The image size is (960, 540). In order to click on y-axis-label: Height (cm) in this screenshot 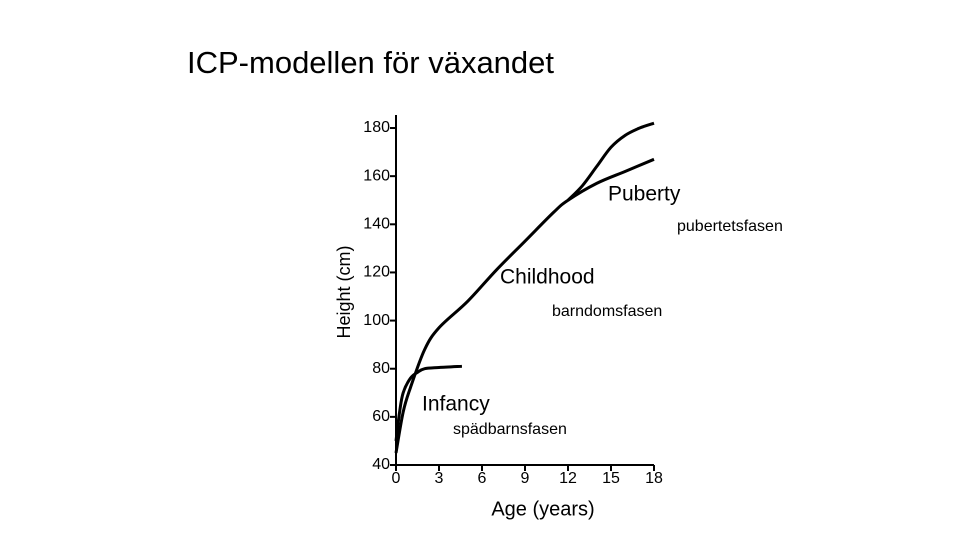, I will do `click(344, 291)`.